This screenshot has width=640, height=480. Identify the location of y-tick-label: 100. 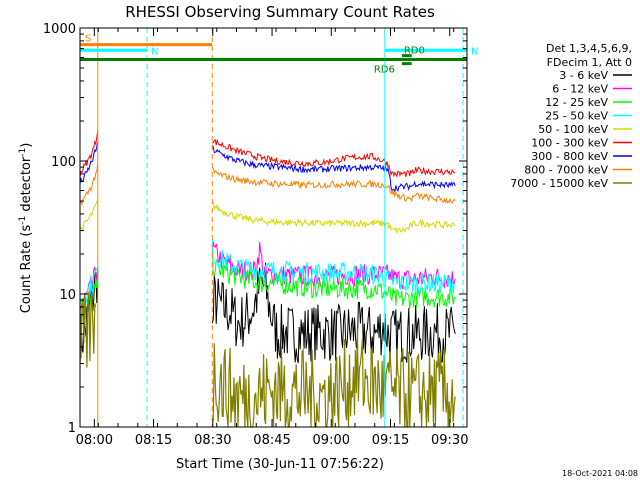
(63, 162).